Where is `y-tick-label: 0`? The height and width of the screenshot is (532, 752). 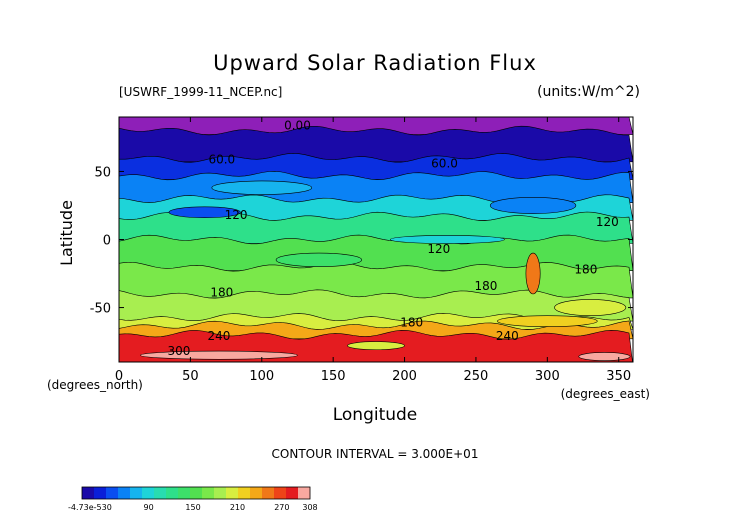 y-tick-label: 0 is located at coordinates (107, 241).